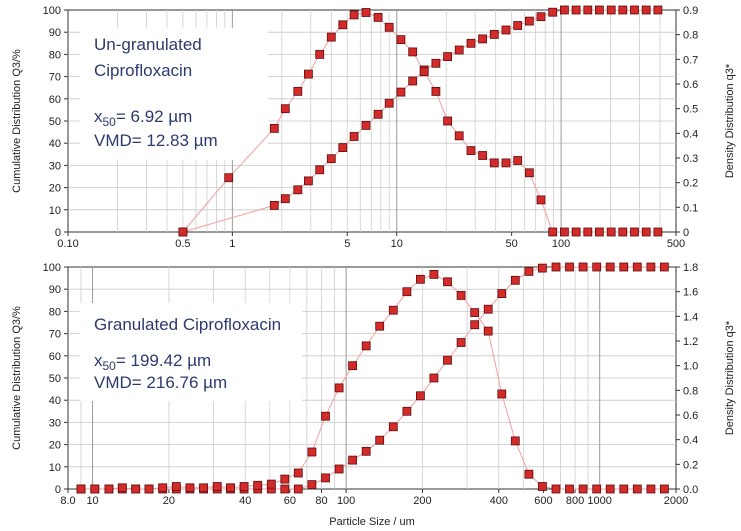 The width and height of the screenshot is (741, 531). I want to click on y2-tick-label: 0.2, so click(690, 184).